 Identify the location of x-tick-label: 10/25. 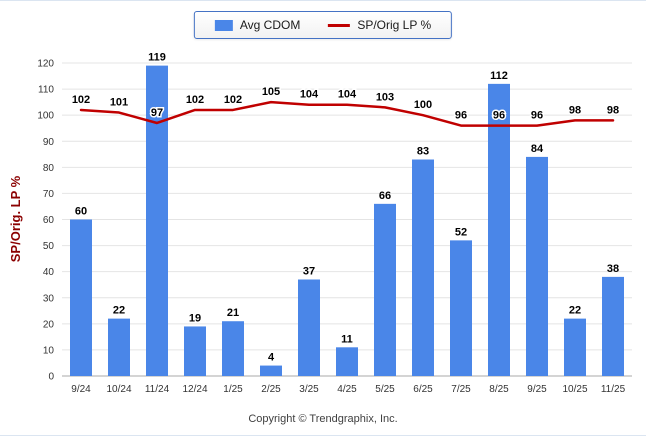
(574, 389).